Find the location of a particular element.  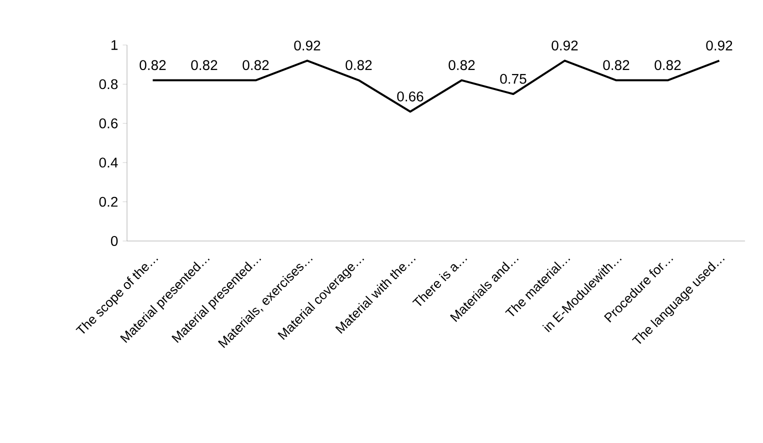

y-tick-label: 0 is located at coordinates (114, 241).